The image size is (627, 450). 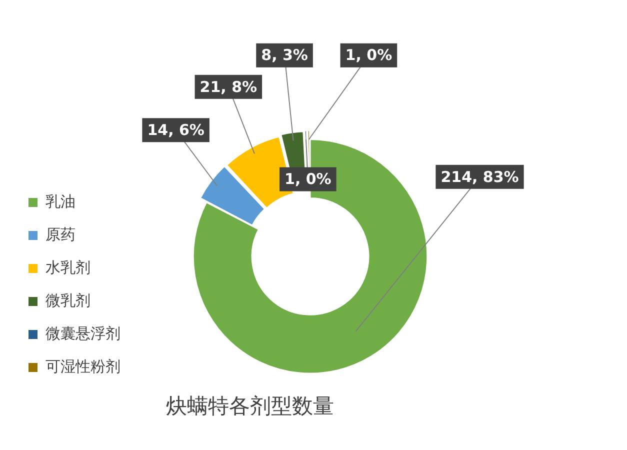 I want to click on text: 炔螨特各剂型数量, so click(x=250, y=406).